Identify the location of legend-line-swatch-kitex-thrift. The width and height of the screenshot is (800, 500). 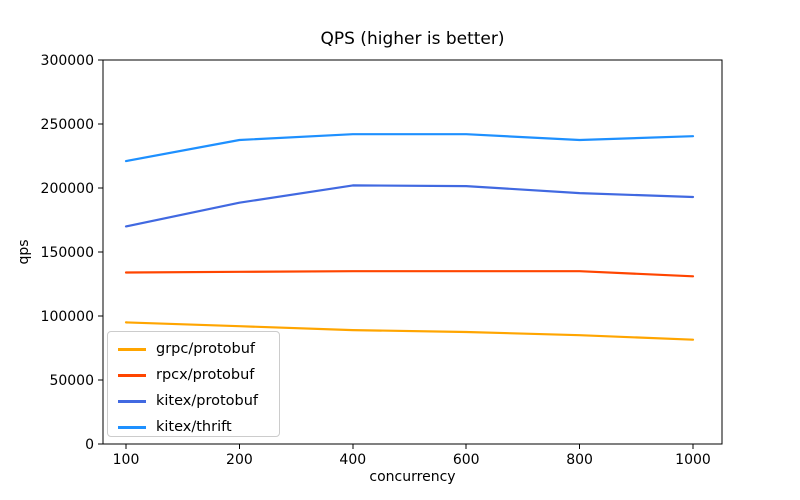
(132, 427).